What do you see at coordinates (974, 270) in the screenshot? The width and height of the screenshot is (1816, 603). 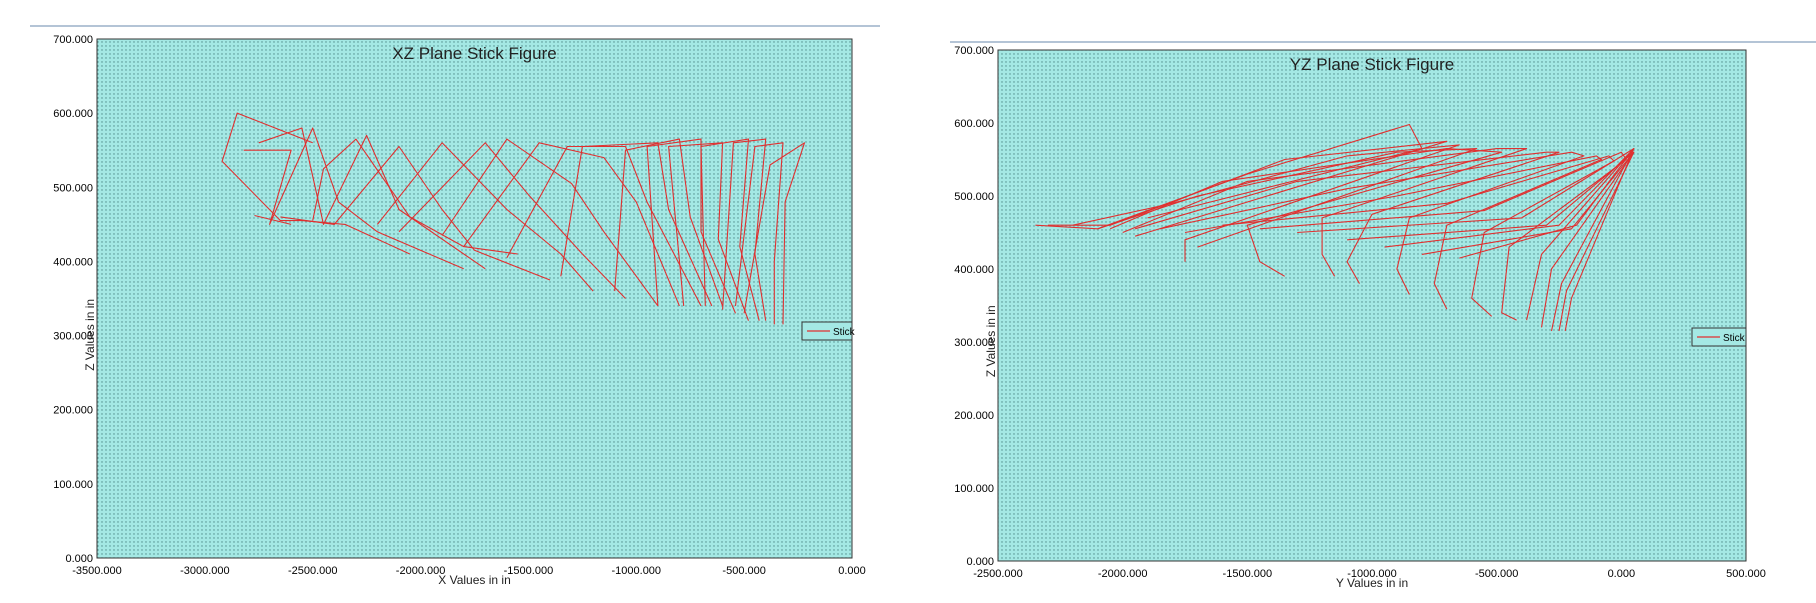 I see `yz-y-tick-label: 400.000` at bounding box center [974, 270].